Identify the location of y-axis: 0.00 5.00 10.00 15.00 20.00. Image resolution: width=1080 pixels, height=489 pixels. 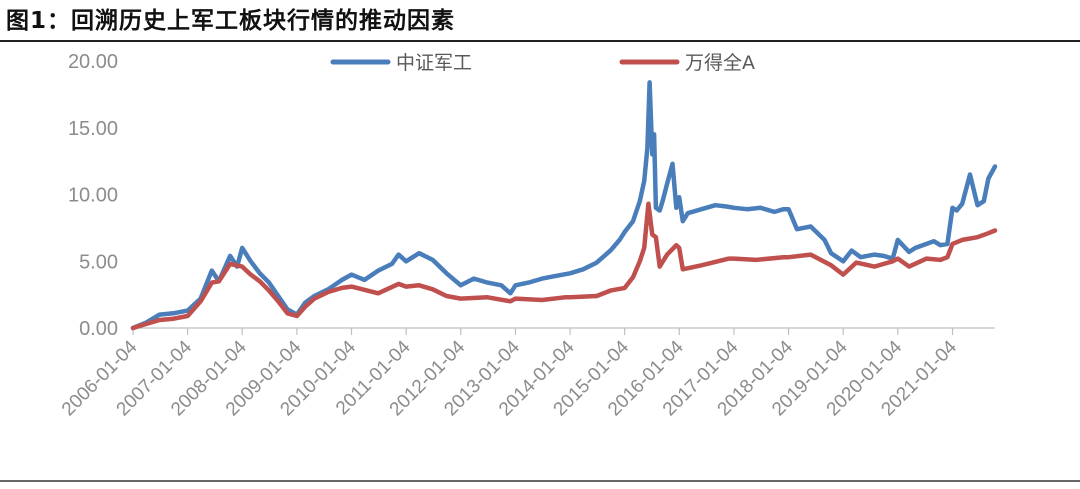
(93, 195).